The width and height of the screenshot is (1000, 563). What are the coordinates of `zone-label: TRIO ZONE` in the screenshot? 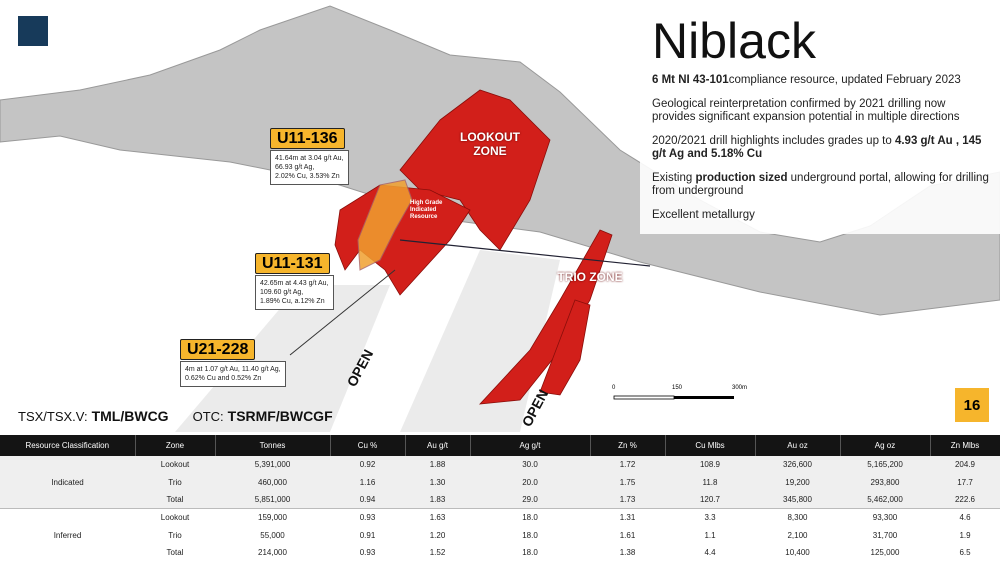 It's located at (590, 277).